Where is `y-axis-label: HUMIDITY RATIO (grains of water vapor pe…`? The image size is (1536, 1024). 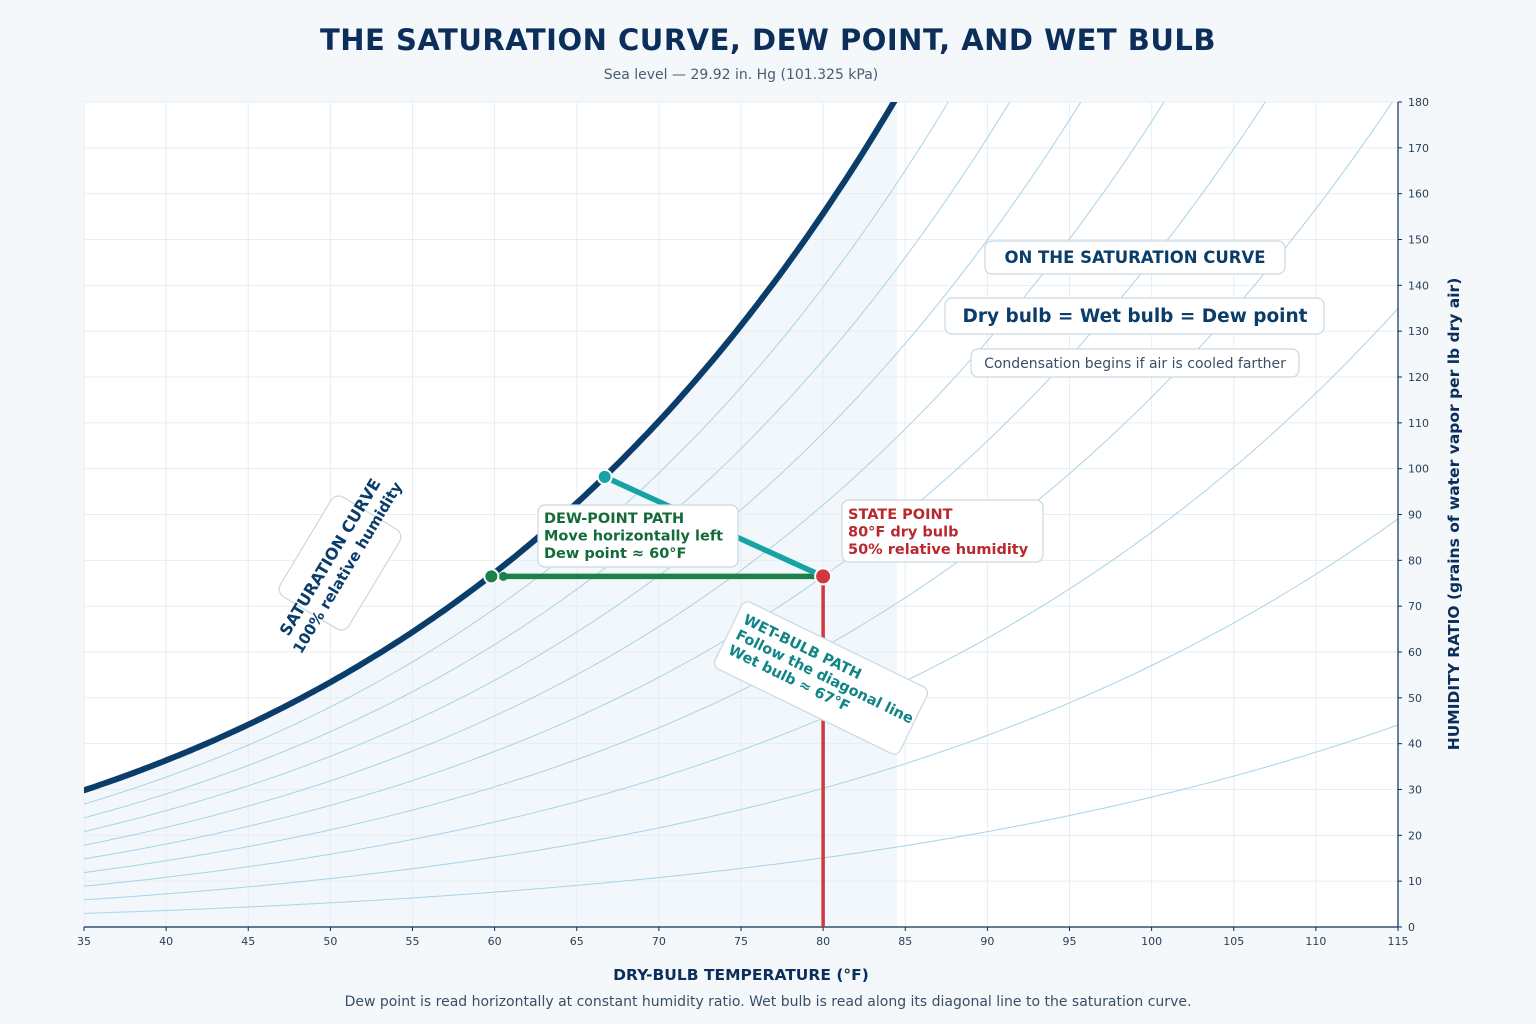
y-axis-label: HUMIDITY RATIO (grains of water vapor pe… is located at coordinates (1454, 514).